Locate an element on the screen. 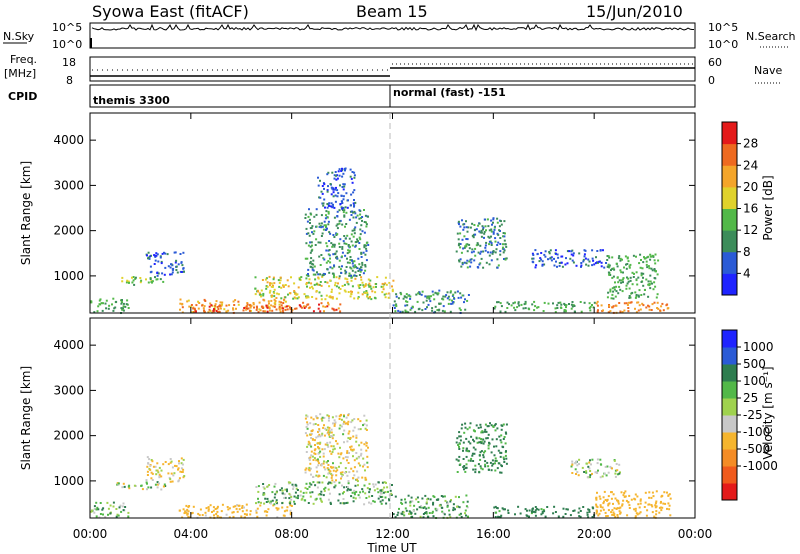 The image size is (800, 554). velocity-y-axis-label: Slant Range [km] is located at coordinates (26, 418).